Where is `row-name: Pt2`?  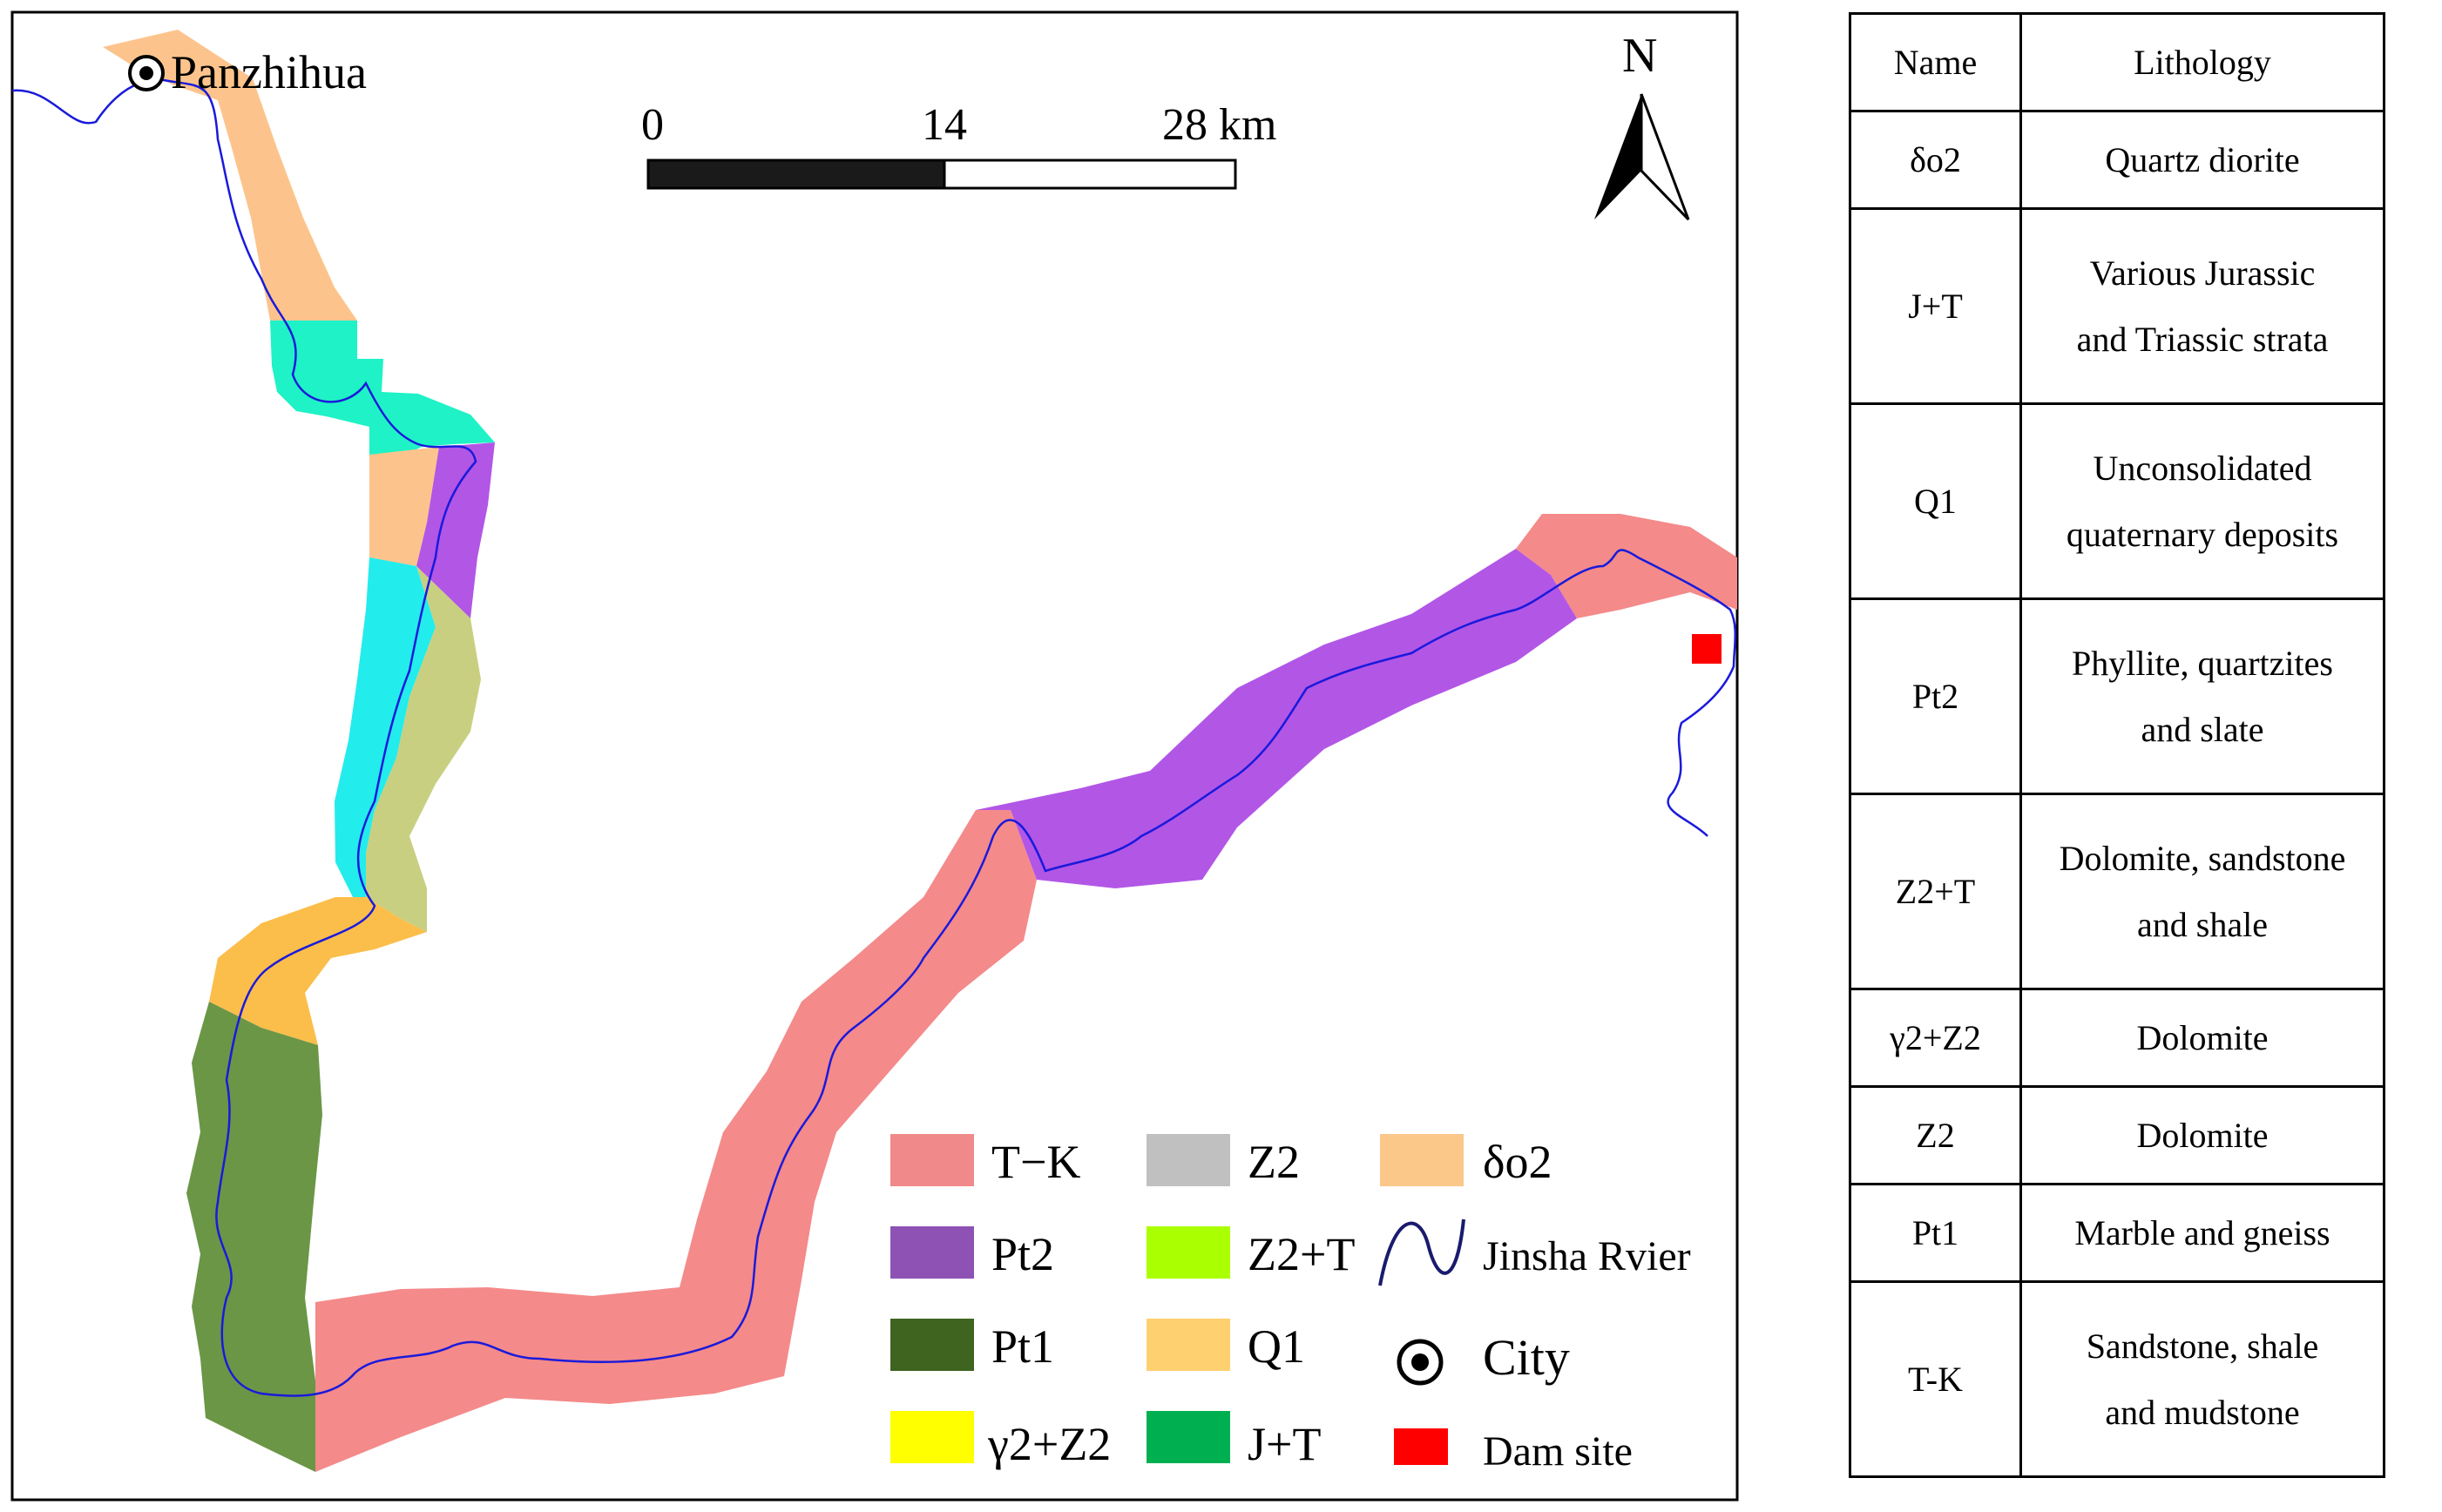 row-name: Pt2 is located at coordinates (1936, 696).